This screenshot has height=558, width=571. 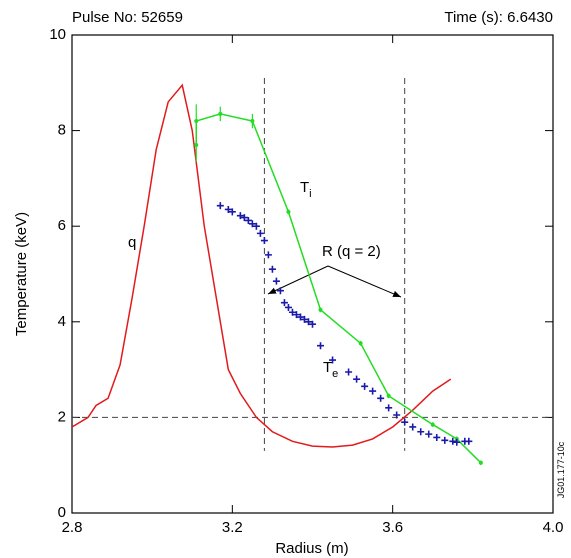 I want to click on y-tick-label: 2, so click(x=62, y=416).